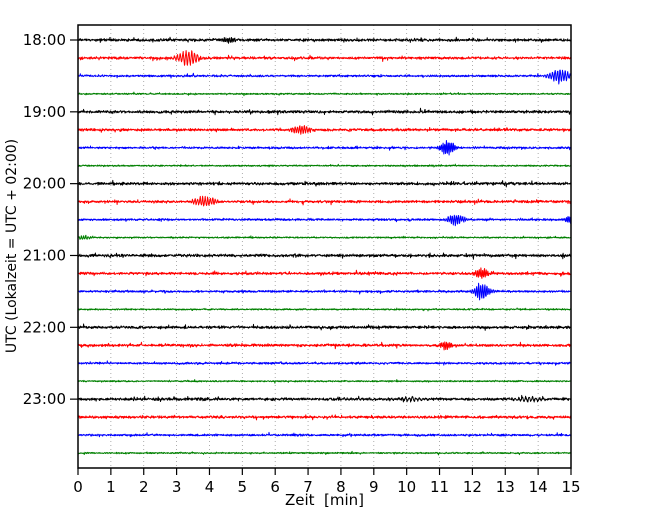 The image size is (650, 520). What do you see at coordinates (324, 94) in the screenshot?
I see `trace-18:45` at bounding box center [324, 94].